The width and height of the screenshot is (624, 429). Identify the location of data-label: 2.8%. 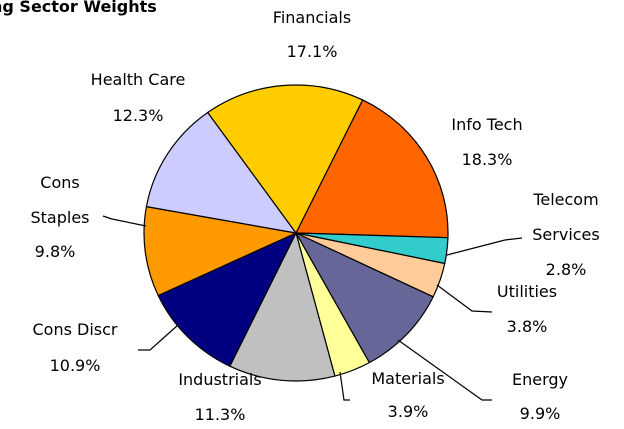
(566, 269).